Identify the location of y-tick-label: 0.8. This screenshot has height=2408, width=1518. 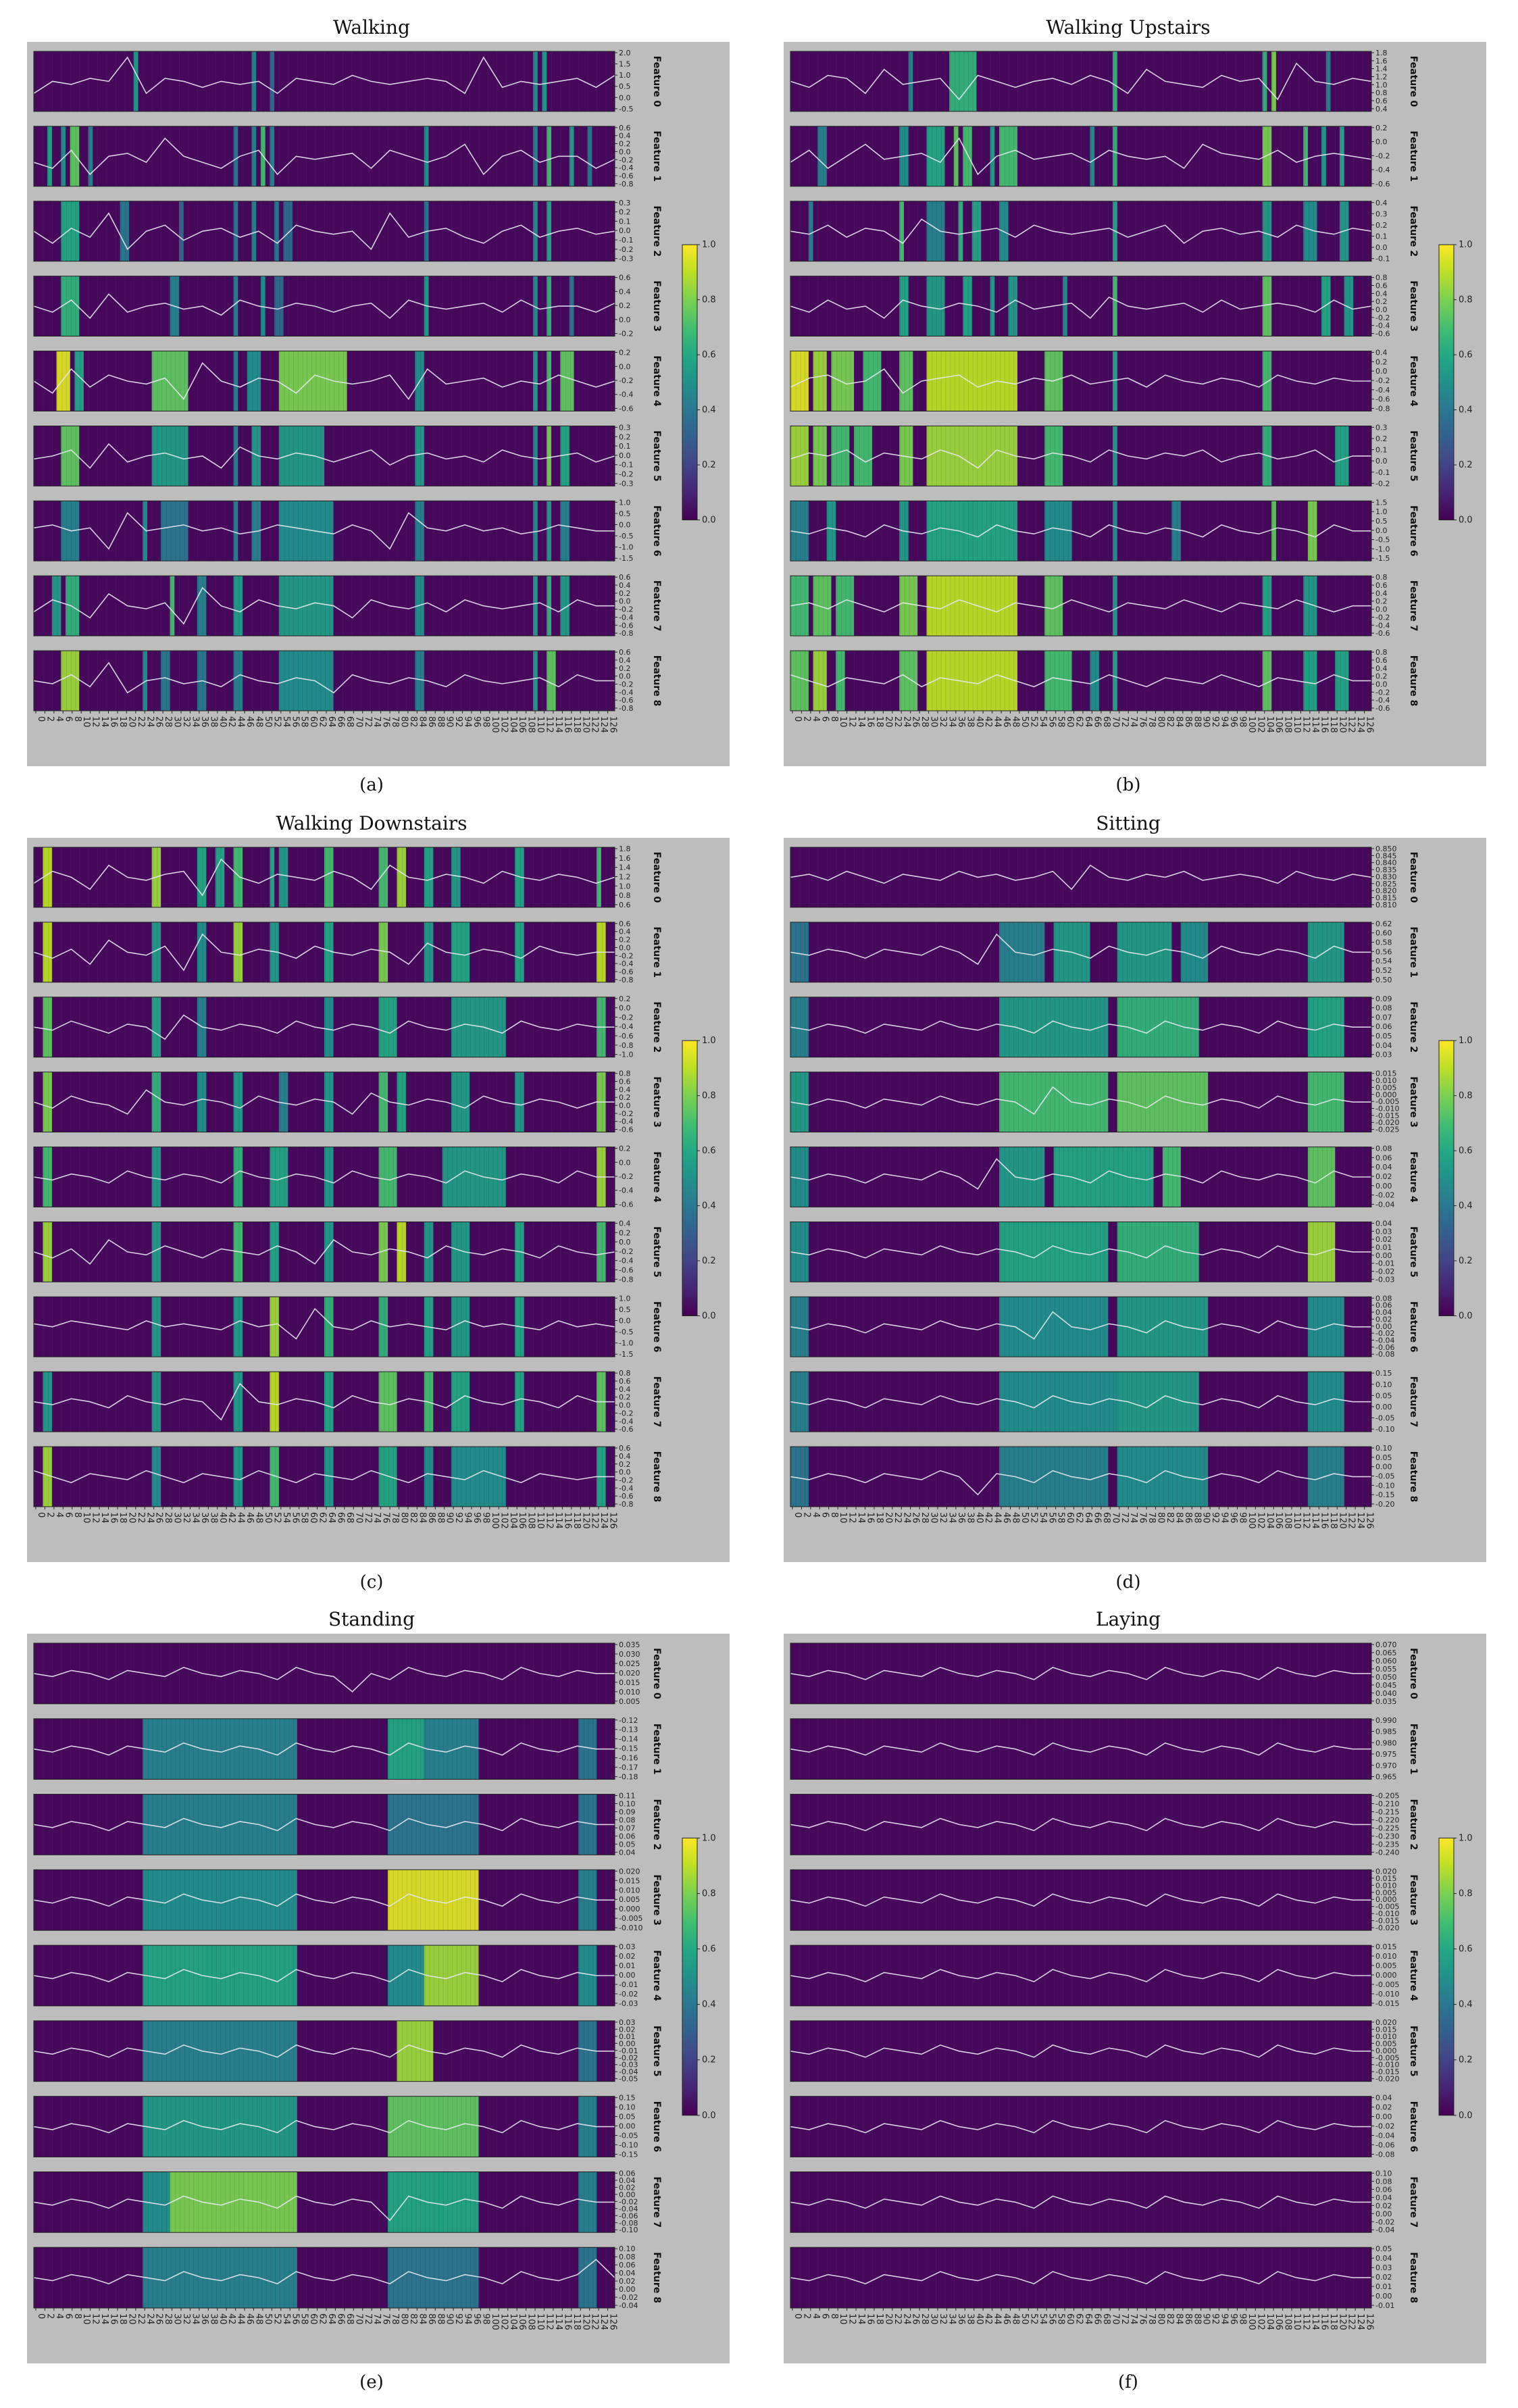
(1381, 278).